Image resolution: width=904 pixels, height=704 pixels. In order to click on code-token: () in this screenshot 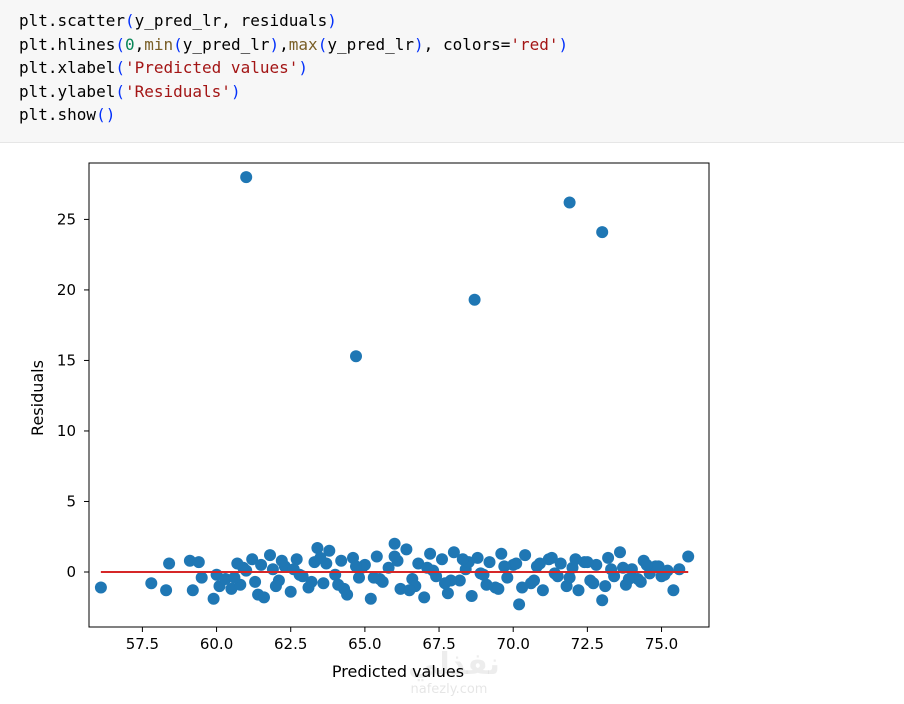, I will do `click(106, 114)`.